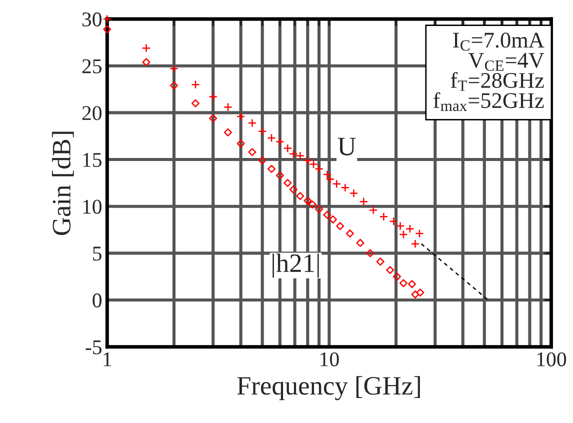 The width and height of the screenshot is (573, 423). Describe the element at coordinates (328, 388) in the screenshot. I see `x-axis-title: Frequency [GHz]` at that location.